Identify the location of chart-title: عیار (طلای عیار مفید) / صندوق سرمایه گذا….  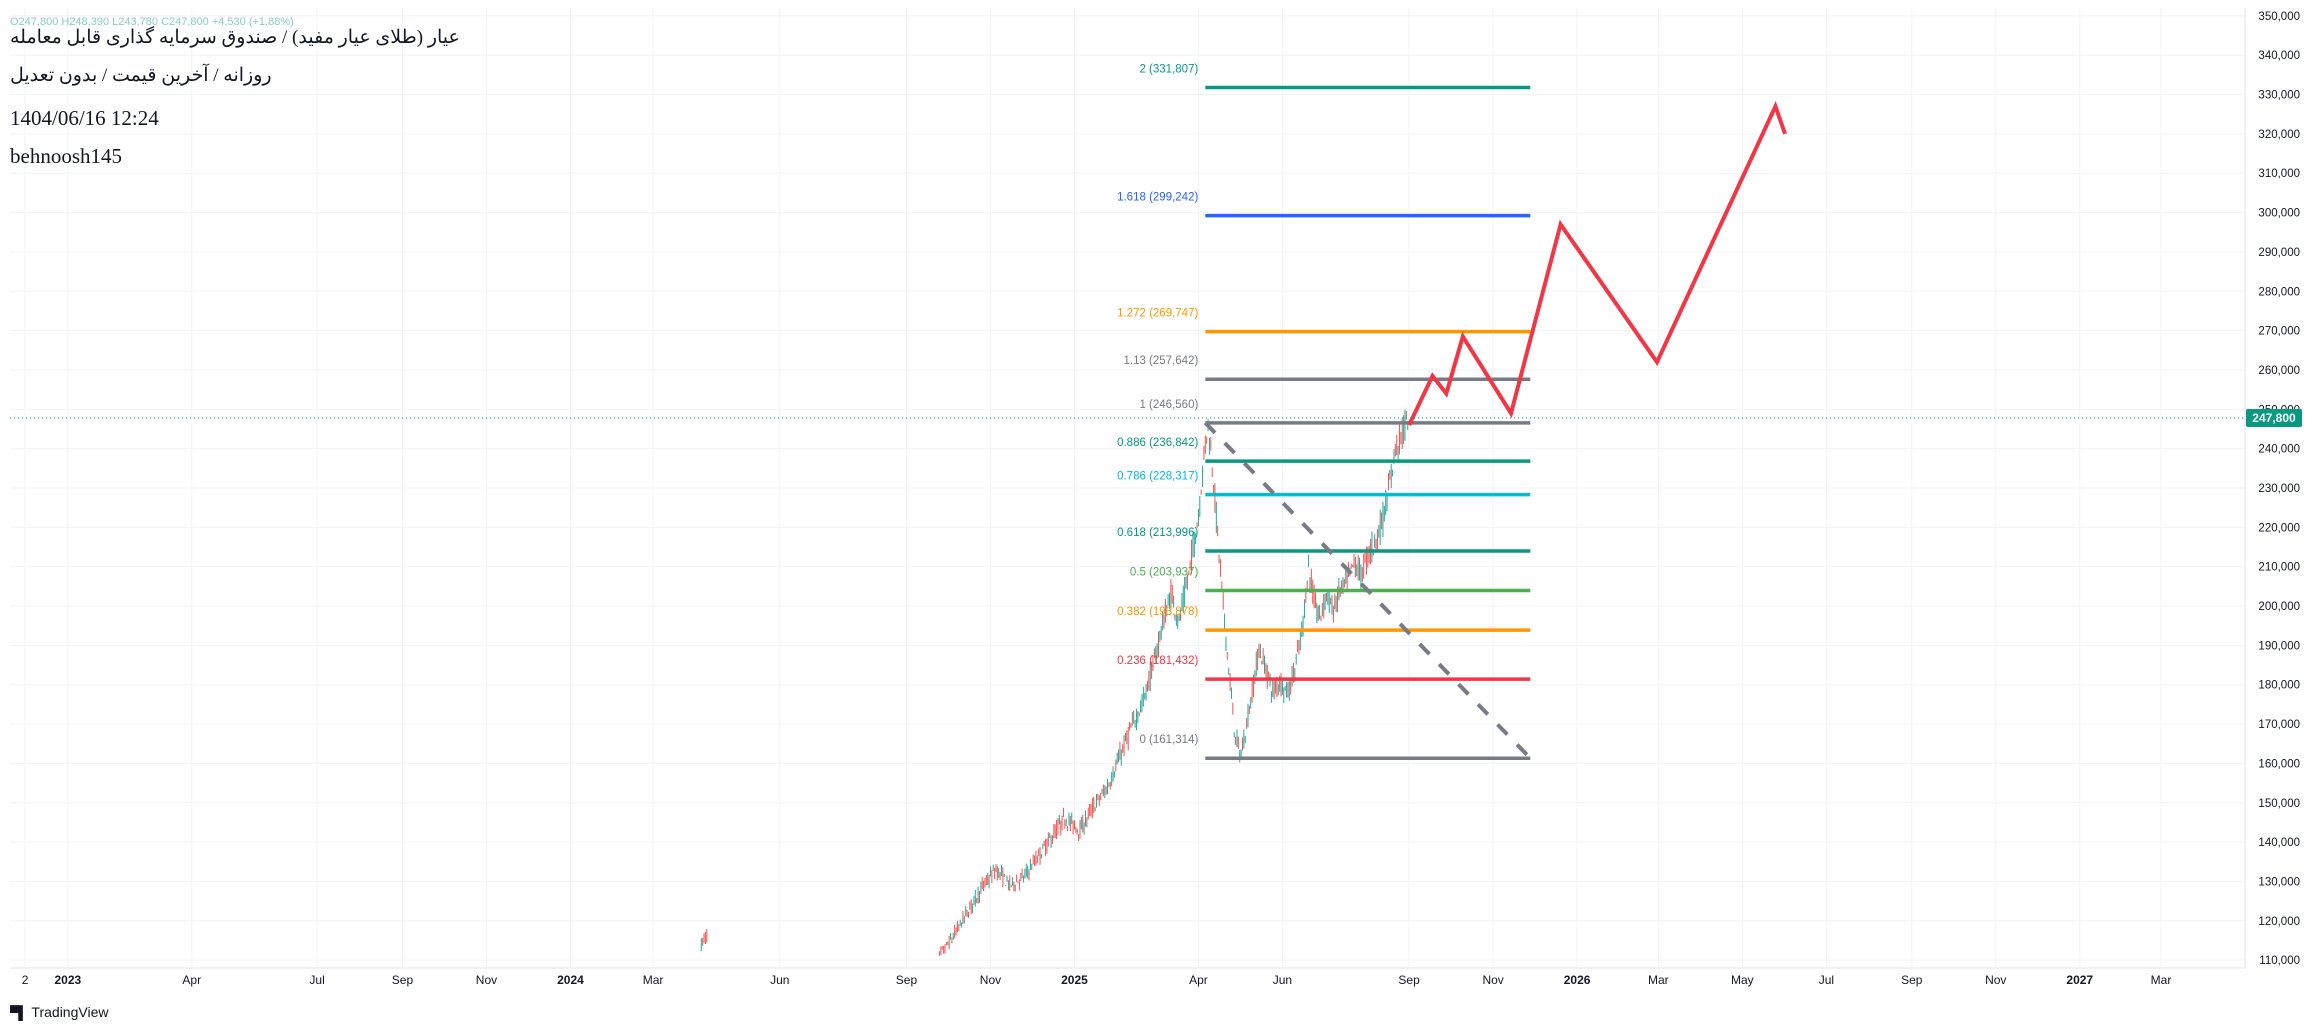
(235, 37).